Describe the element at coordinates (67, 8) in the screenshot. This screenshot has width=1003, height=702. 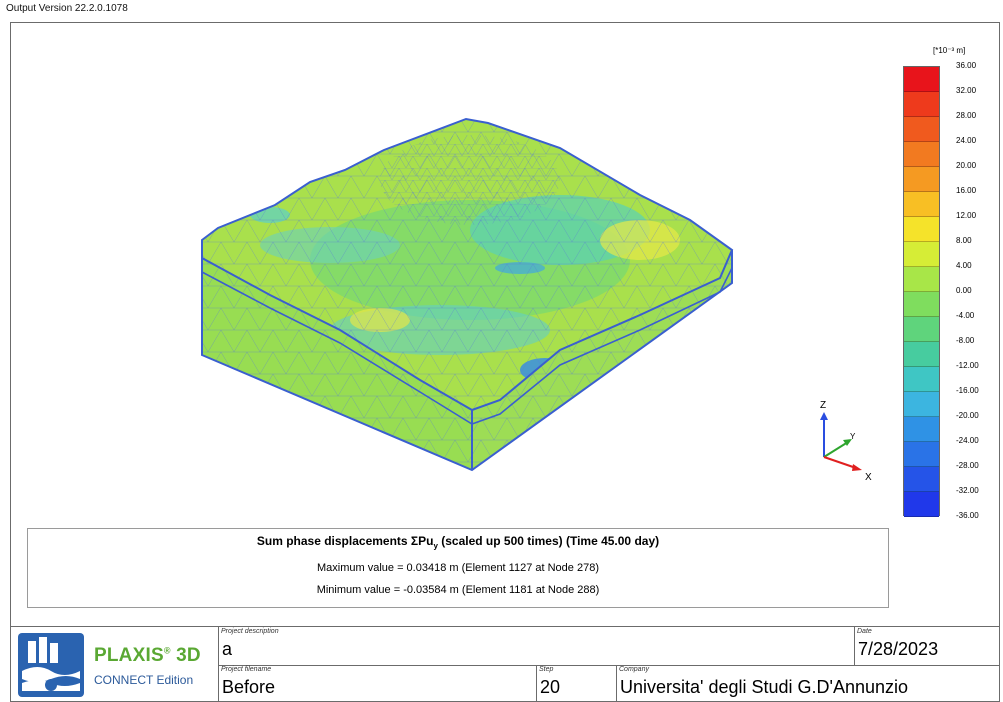
I see `output-version: Output Version 22.2.0.1078` at that location.